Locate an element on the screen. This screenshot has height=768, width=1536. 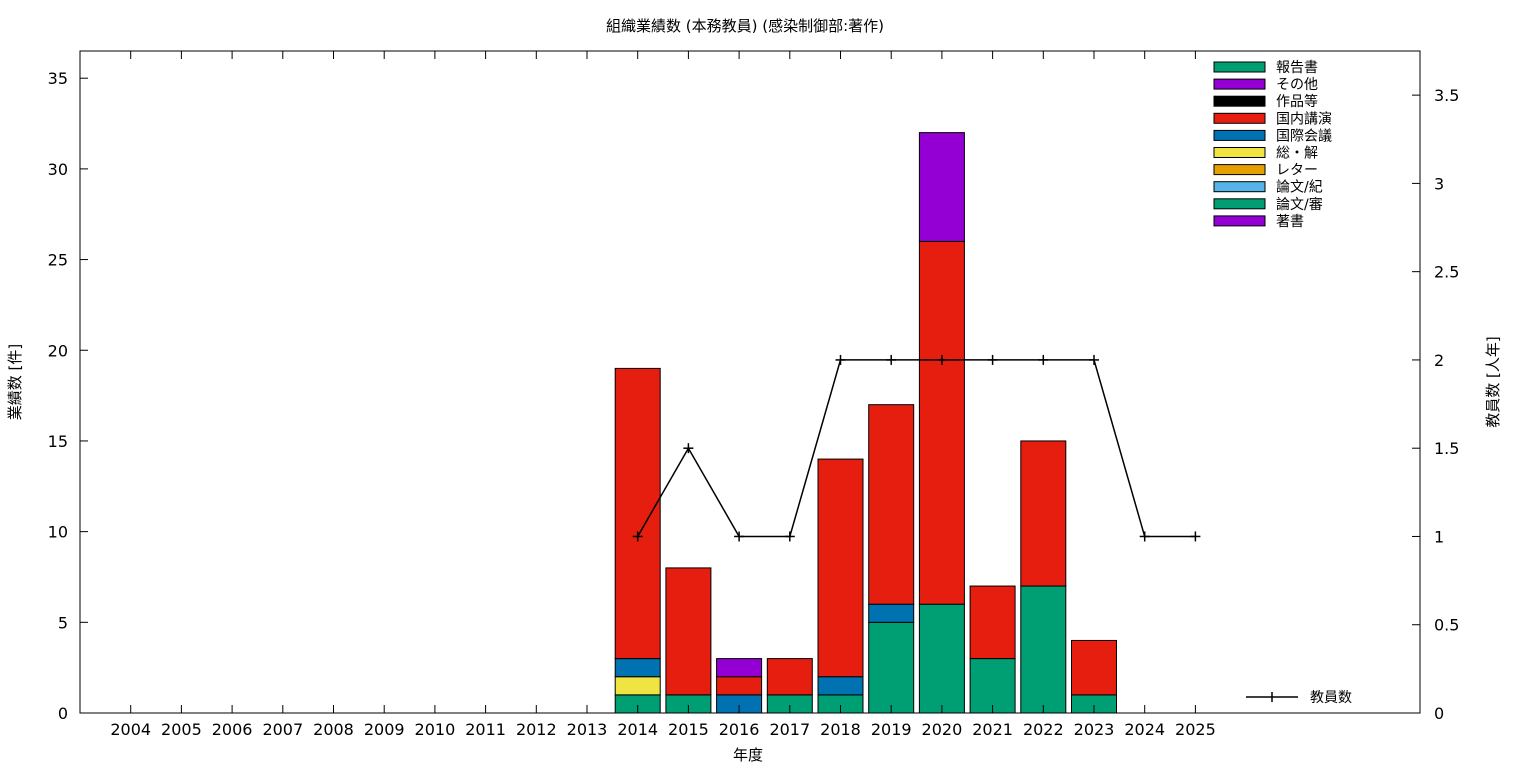
x-tick-label: 2020 is located at coordinates (942, 729).